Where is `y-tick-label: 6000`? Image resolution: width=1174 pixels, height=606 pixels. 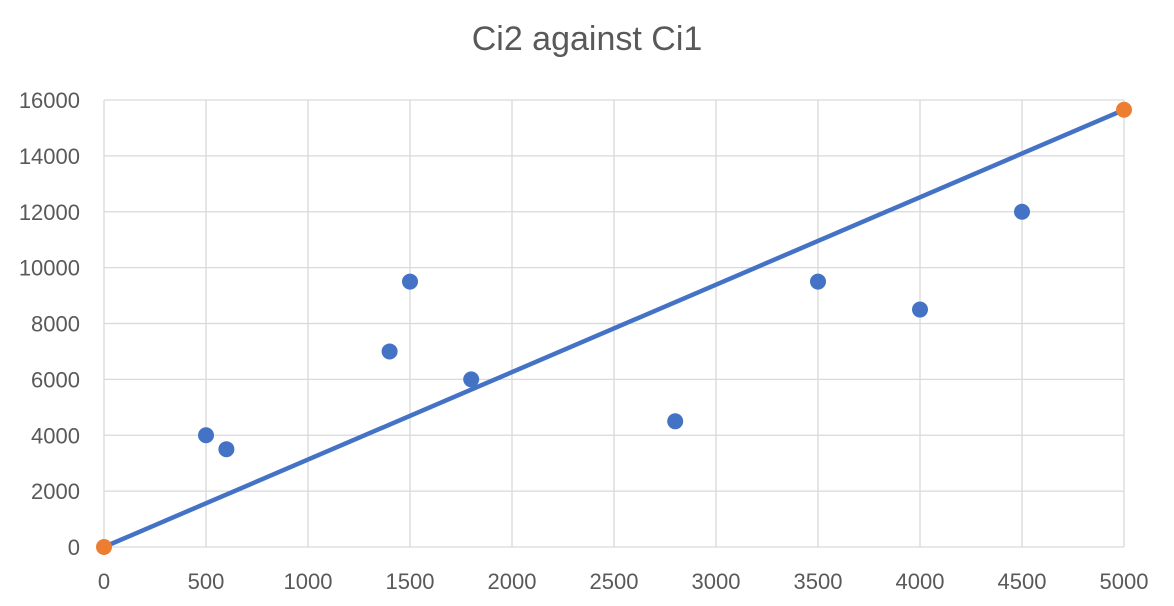 y-tick-label: 6000 is located at coordinates (55, 379).